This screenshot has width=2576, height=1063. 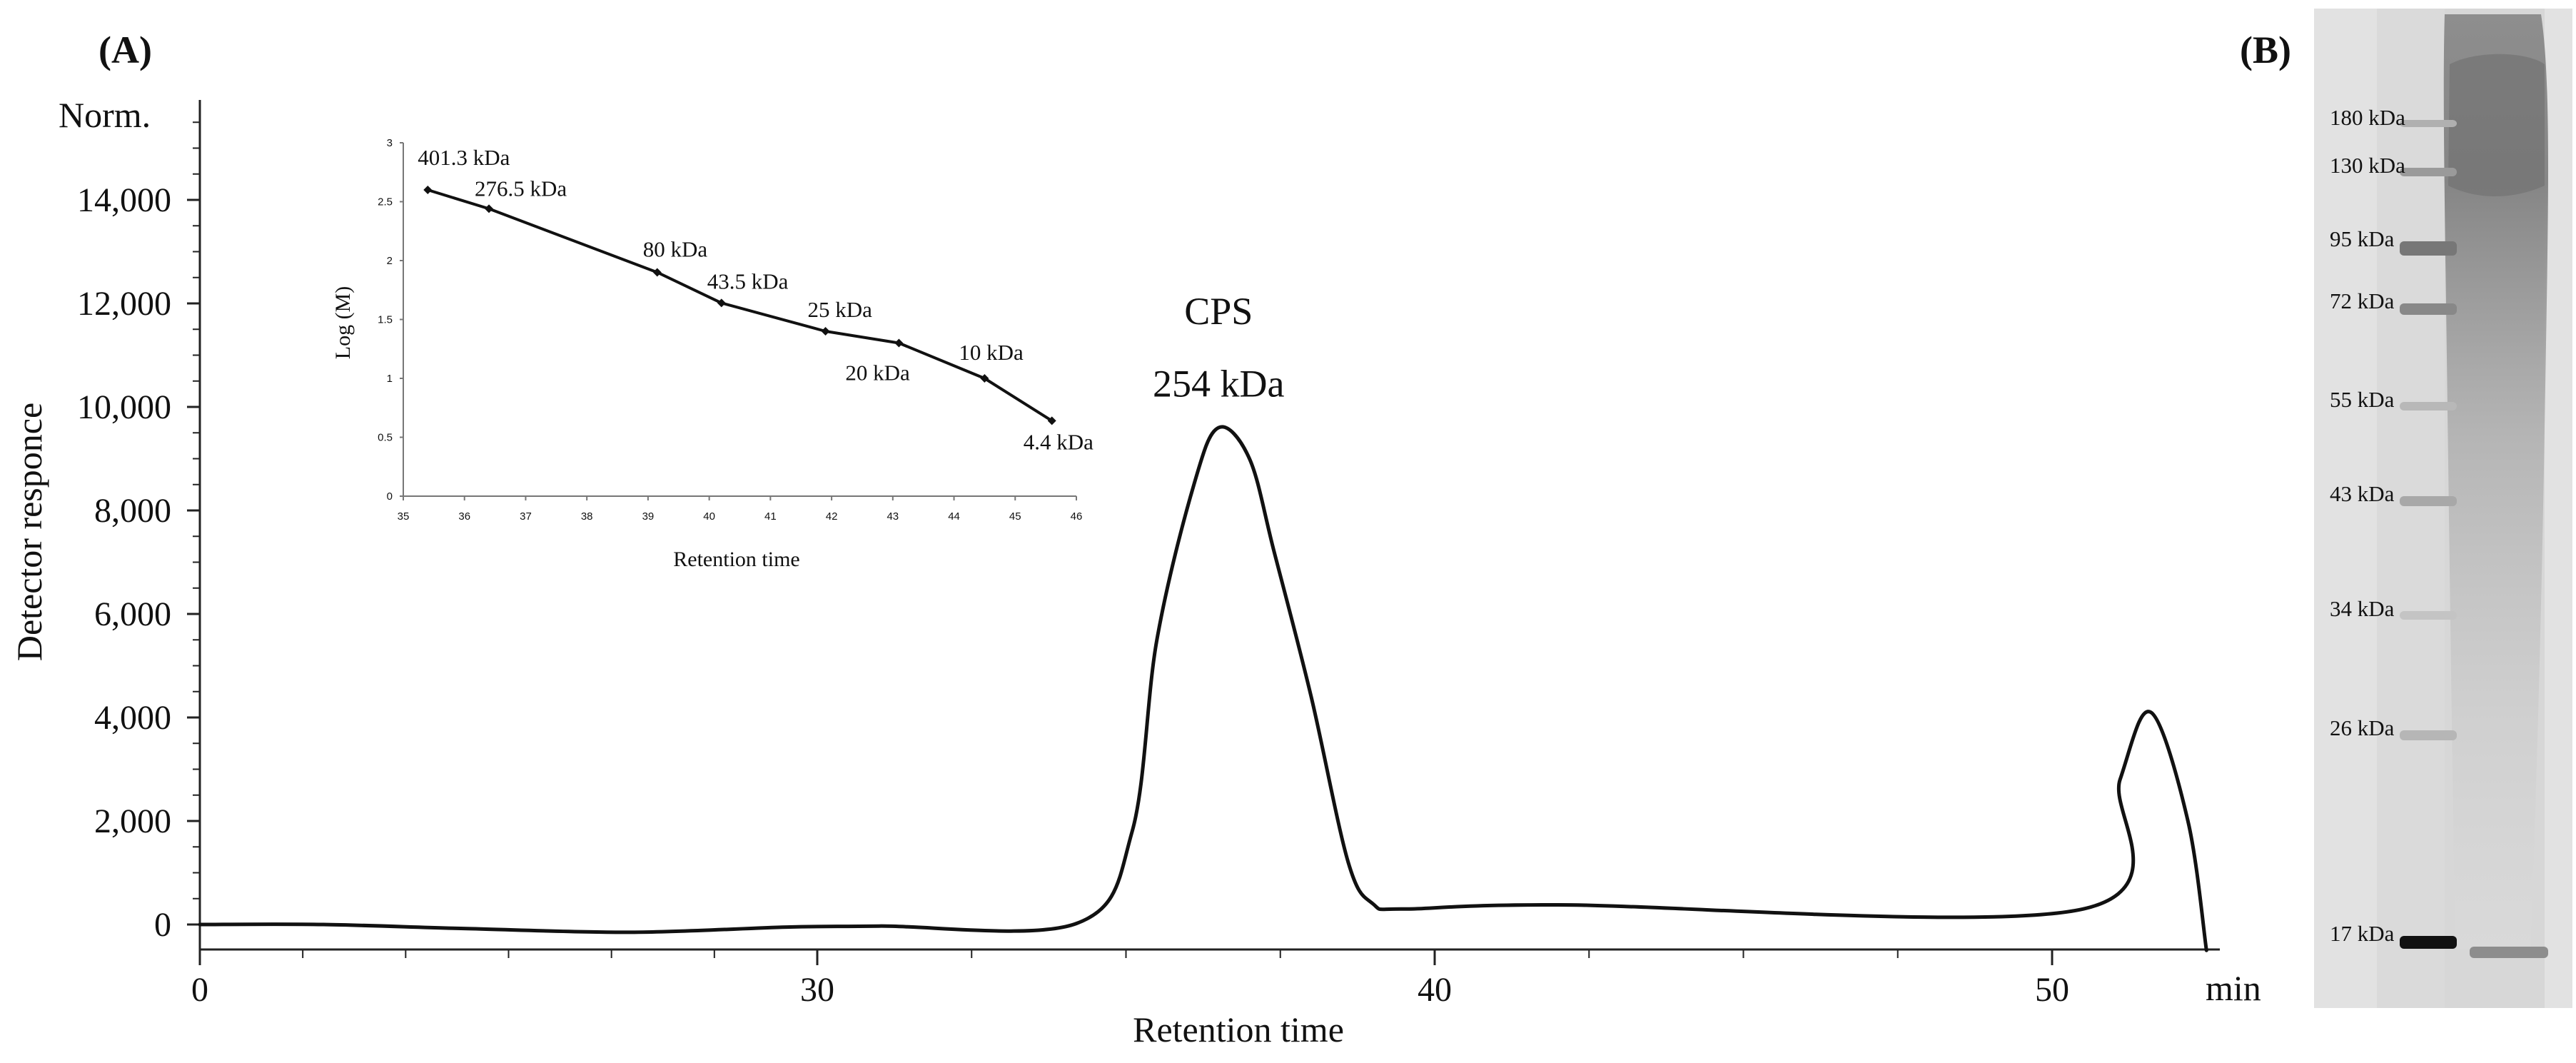 I want to click on inset-y-axis-title: Log (M), so click(x=343, y=322).